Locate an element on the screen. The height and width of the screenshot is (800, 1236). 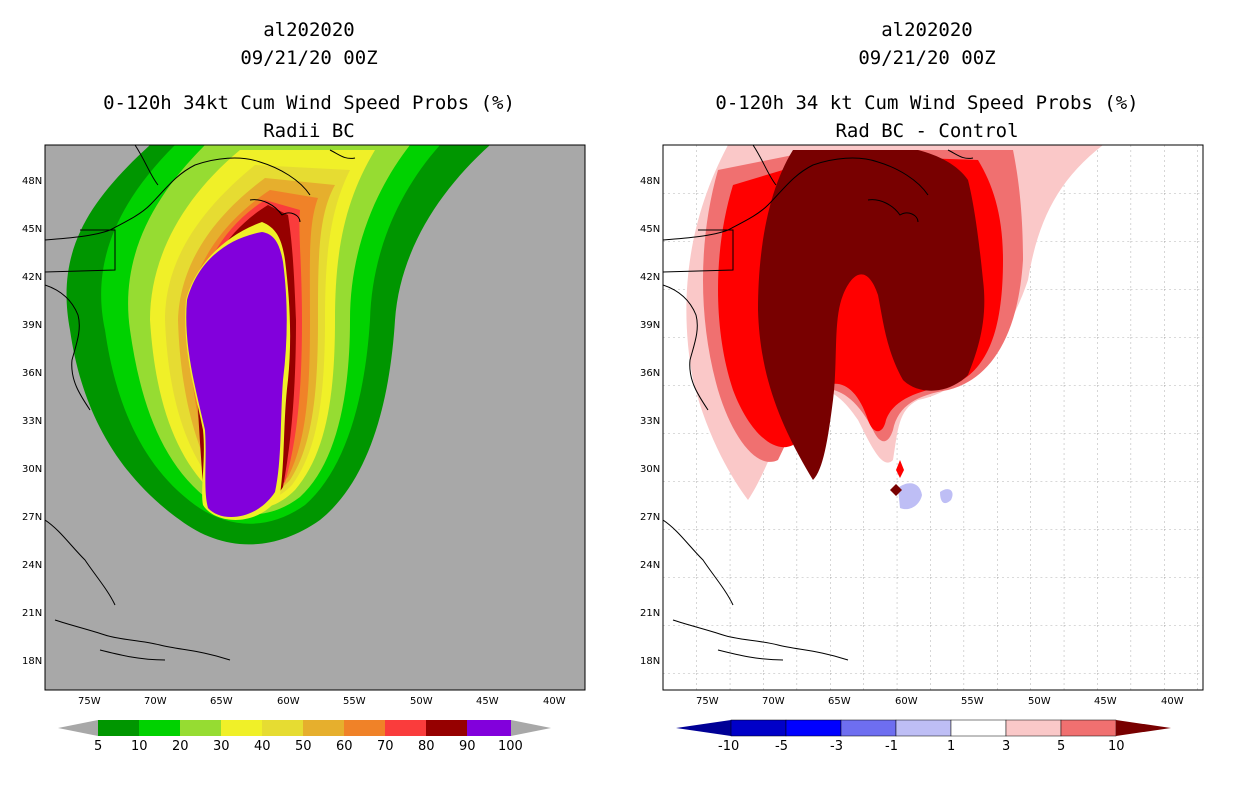
right-colorbar: -10 -5 -3 -1 1 3 5 10 is located at coordinates (923, 736).